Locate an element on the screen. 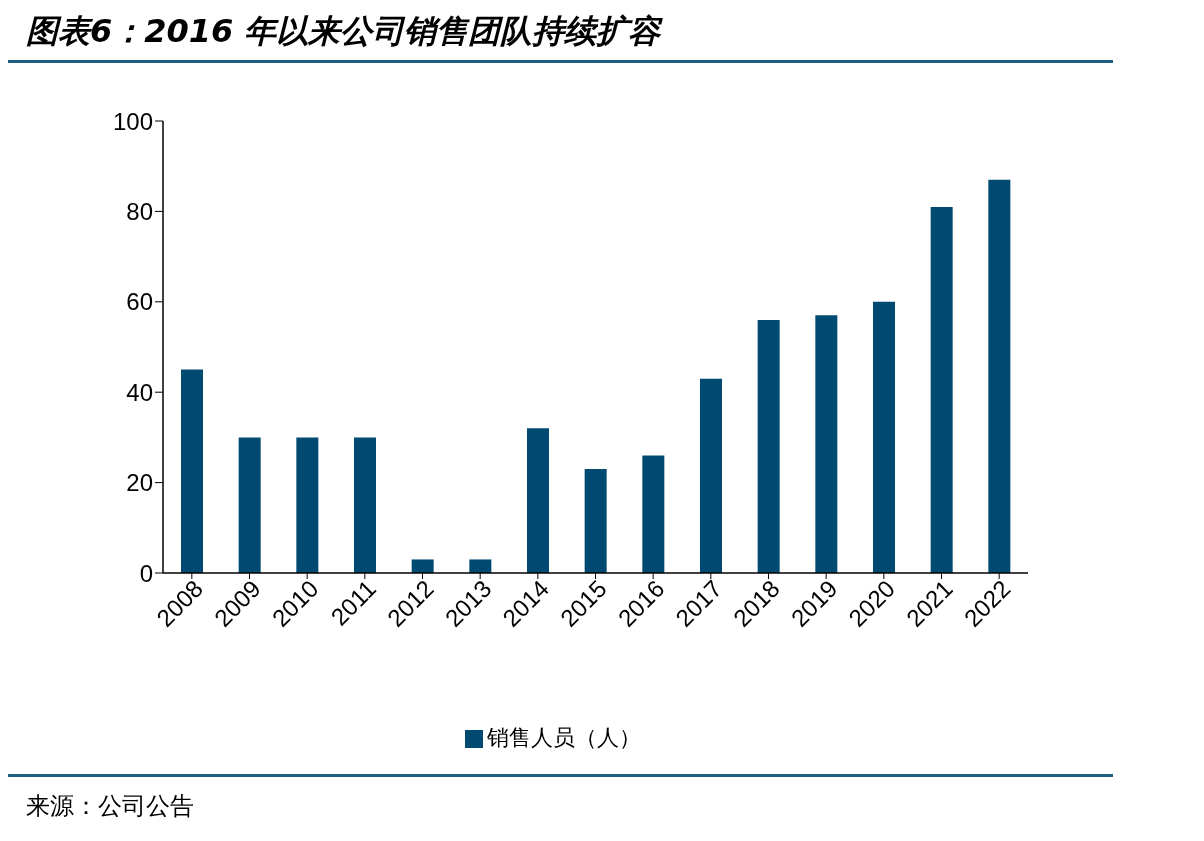  y-tick-label: 80 is located at coordinates (139, 211).